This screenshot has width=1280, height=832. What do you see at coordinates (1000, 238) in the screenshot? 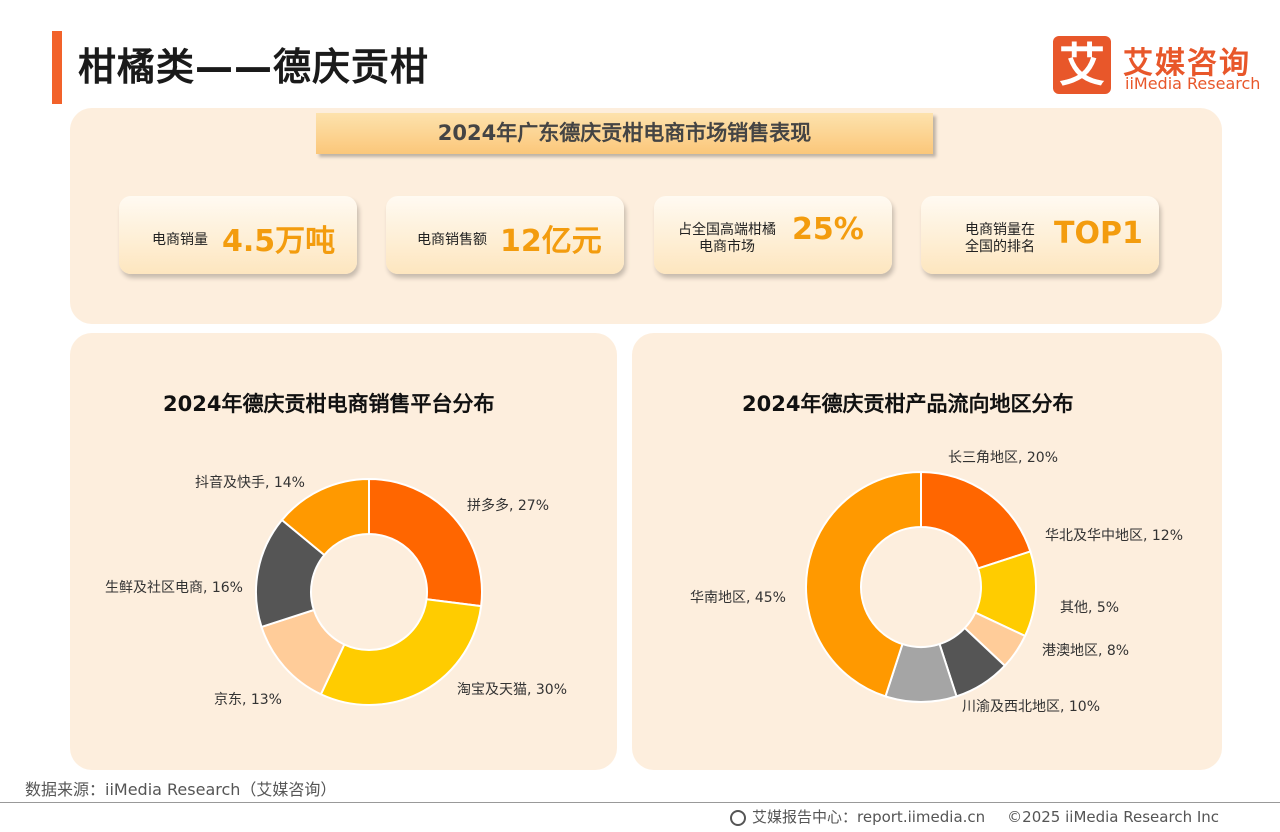
I see `kpi-label: 电商销量在 全国的排名` at bounding box center [1000, 238].